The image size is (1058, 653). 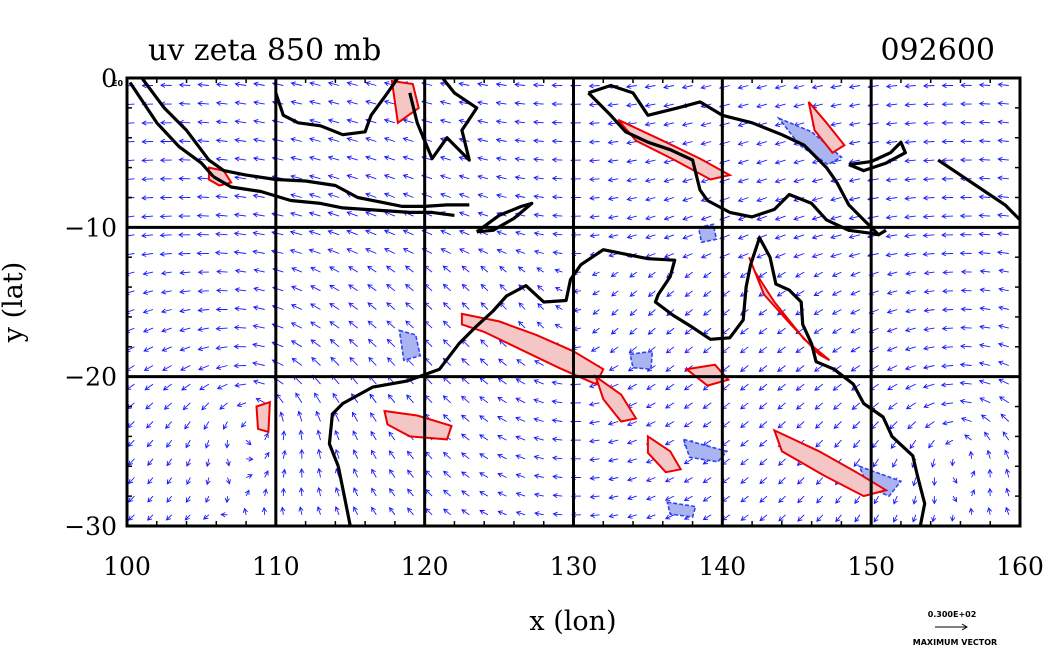 What do you see at coordinates (333, 196) in the screenshot?
I see `coastline-java_south` at bounding box center [333, 196].